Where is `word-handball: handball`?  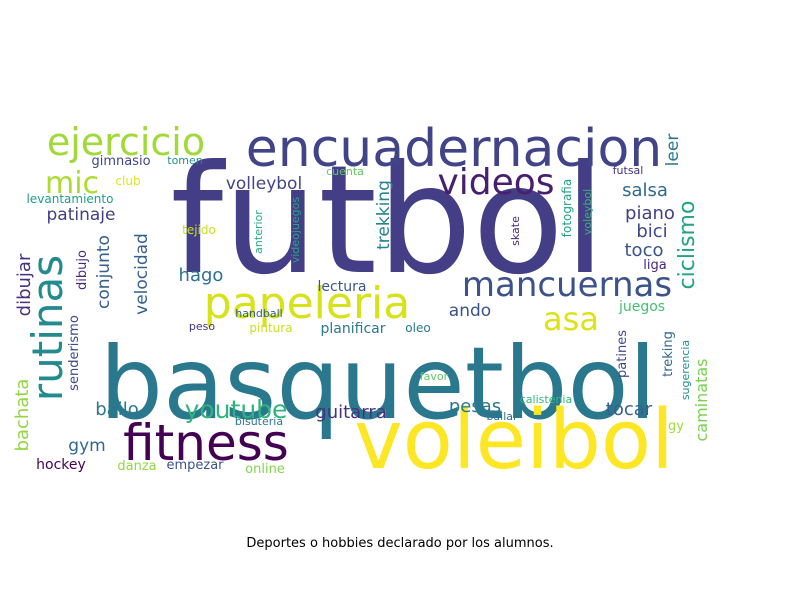
word-handball: handball is located at coordinates (259, 313).